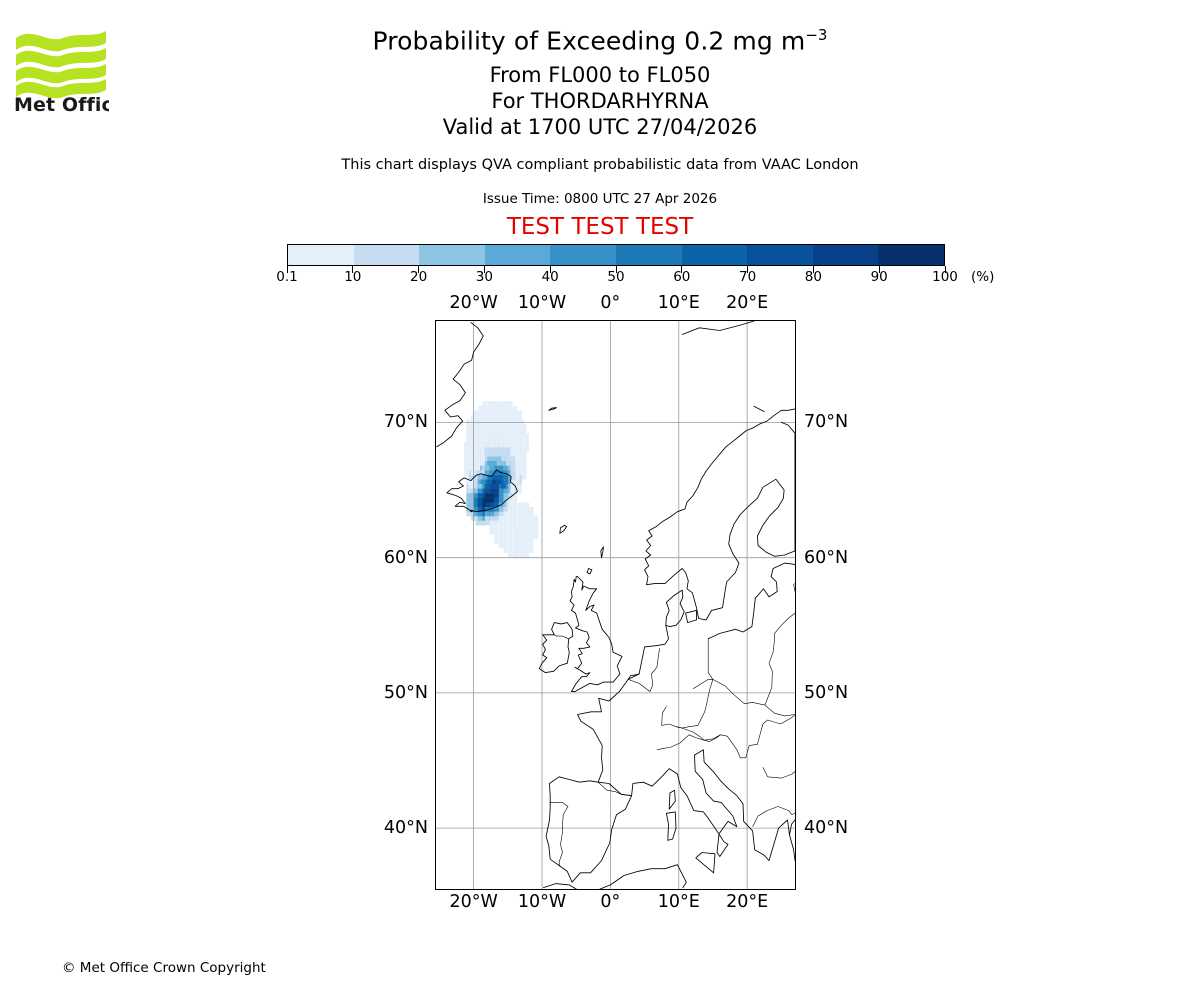 This screenshot has width=1200, height=1000. Describe the element at coordinates (678, 902) in the screenshot. I see `lon-tick-label-10: 10°E` at that location.